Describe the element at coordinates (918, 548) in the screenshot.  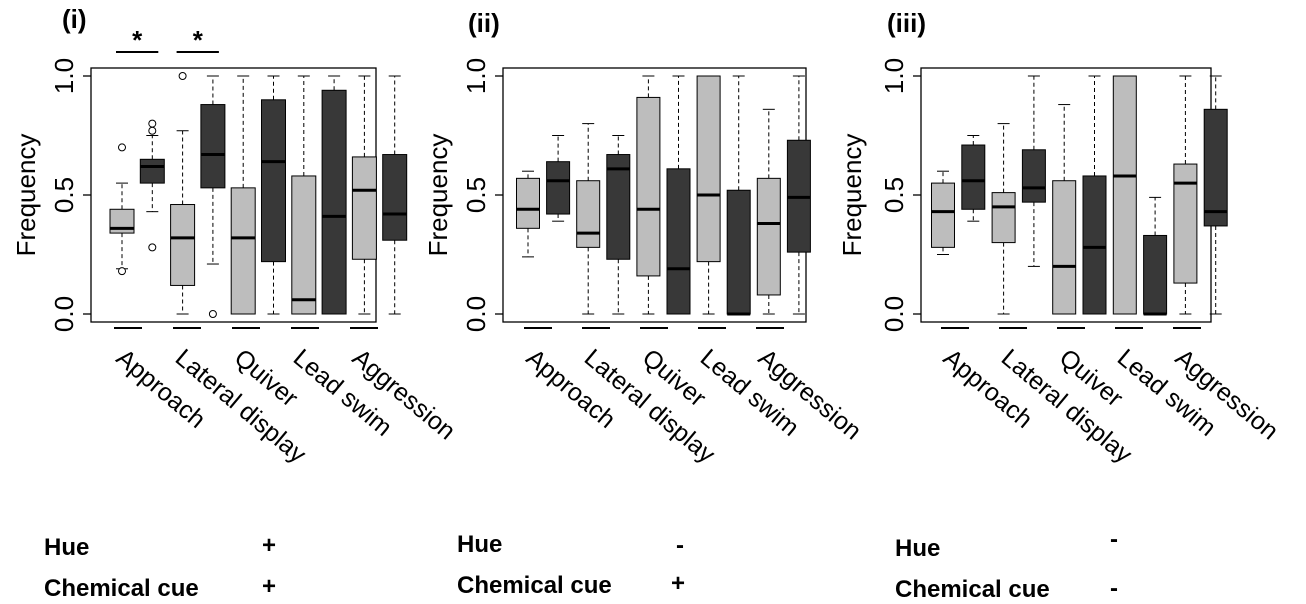
I see `hue-label-iii: Hue` at that location.